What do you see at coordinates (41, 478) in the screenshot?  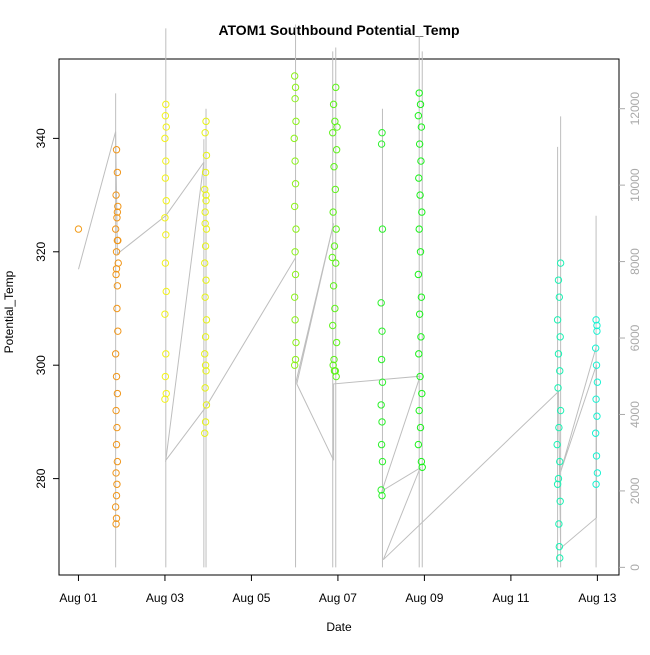 I see `y-tick-label: 280` at bounding box center [41, 478].